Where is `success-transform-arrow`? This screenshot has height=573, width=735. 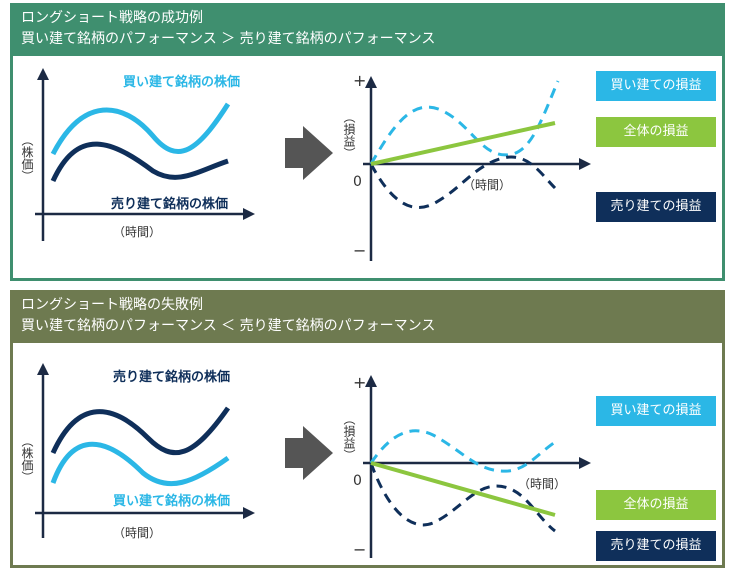 success-transform-arrow is located at coordinates (309, 153).